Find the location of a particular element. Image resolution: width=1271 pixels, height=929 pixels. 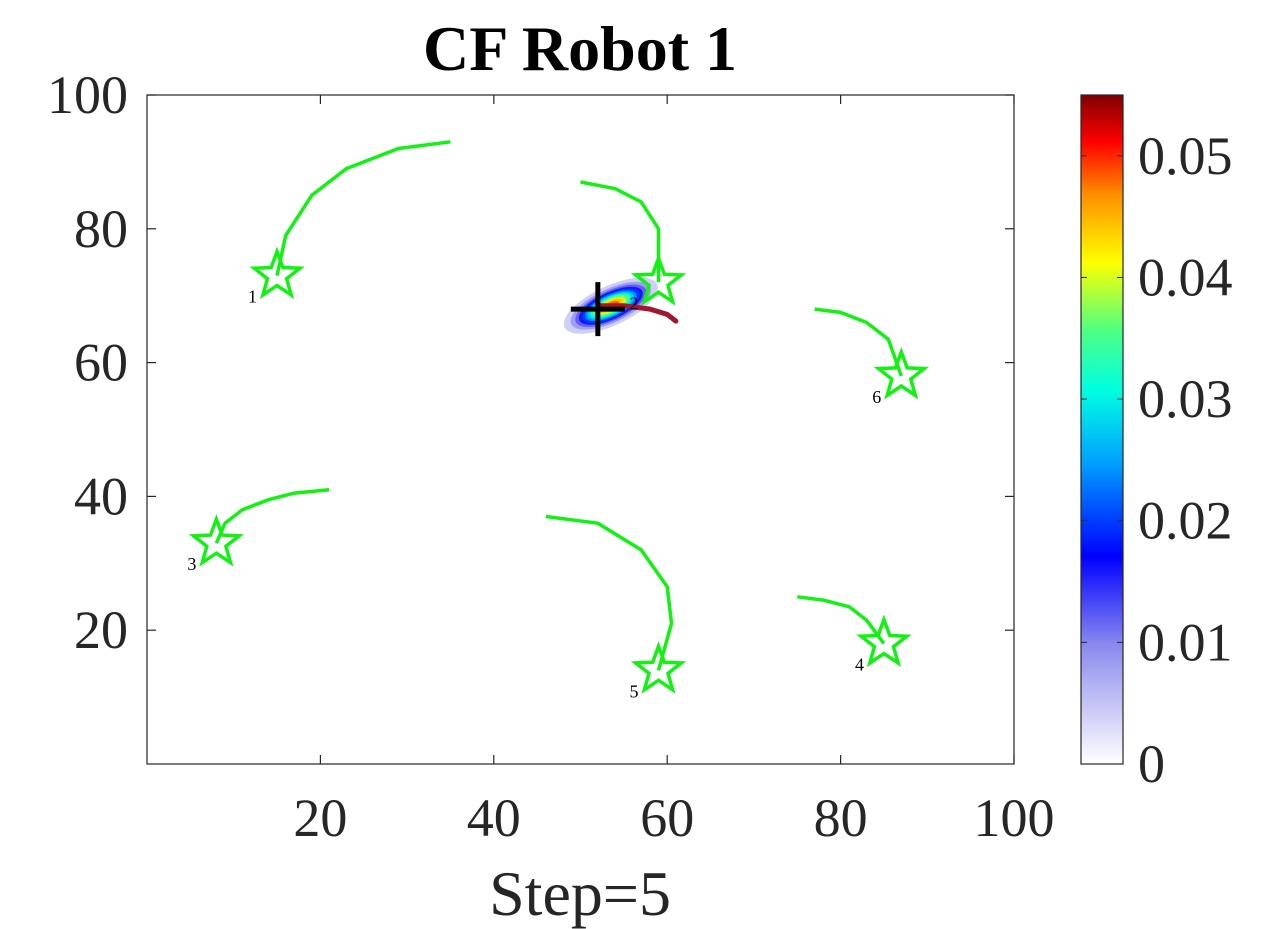

target-label: 6 is located at coordinates (876, 397).